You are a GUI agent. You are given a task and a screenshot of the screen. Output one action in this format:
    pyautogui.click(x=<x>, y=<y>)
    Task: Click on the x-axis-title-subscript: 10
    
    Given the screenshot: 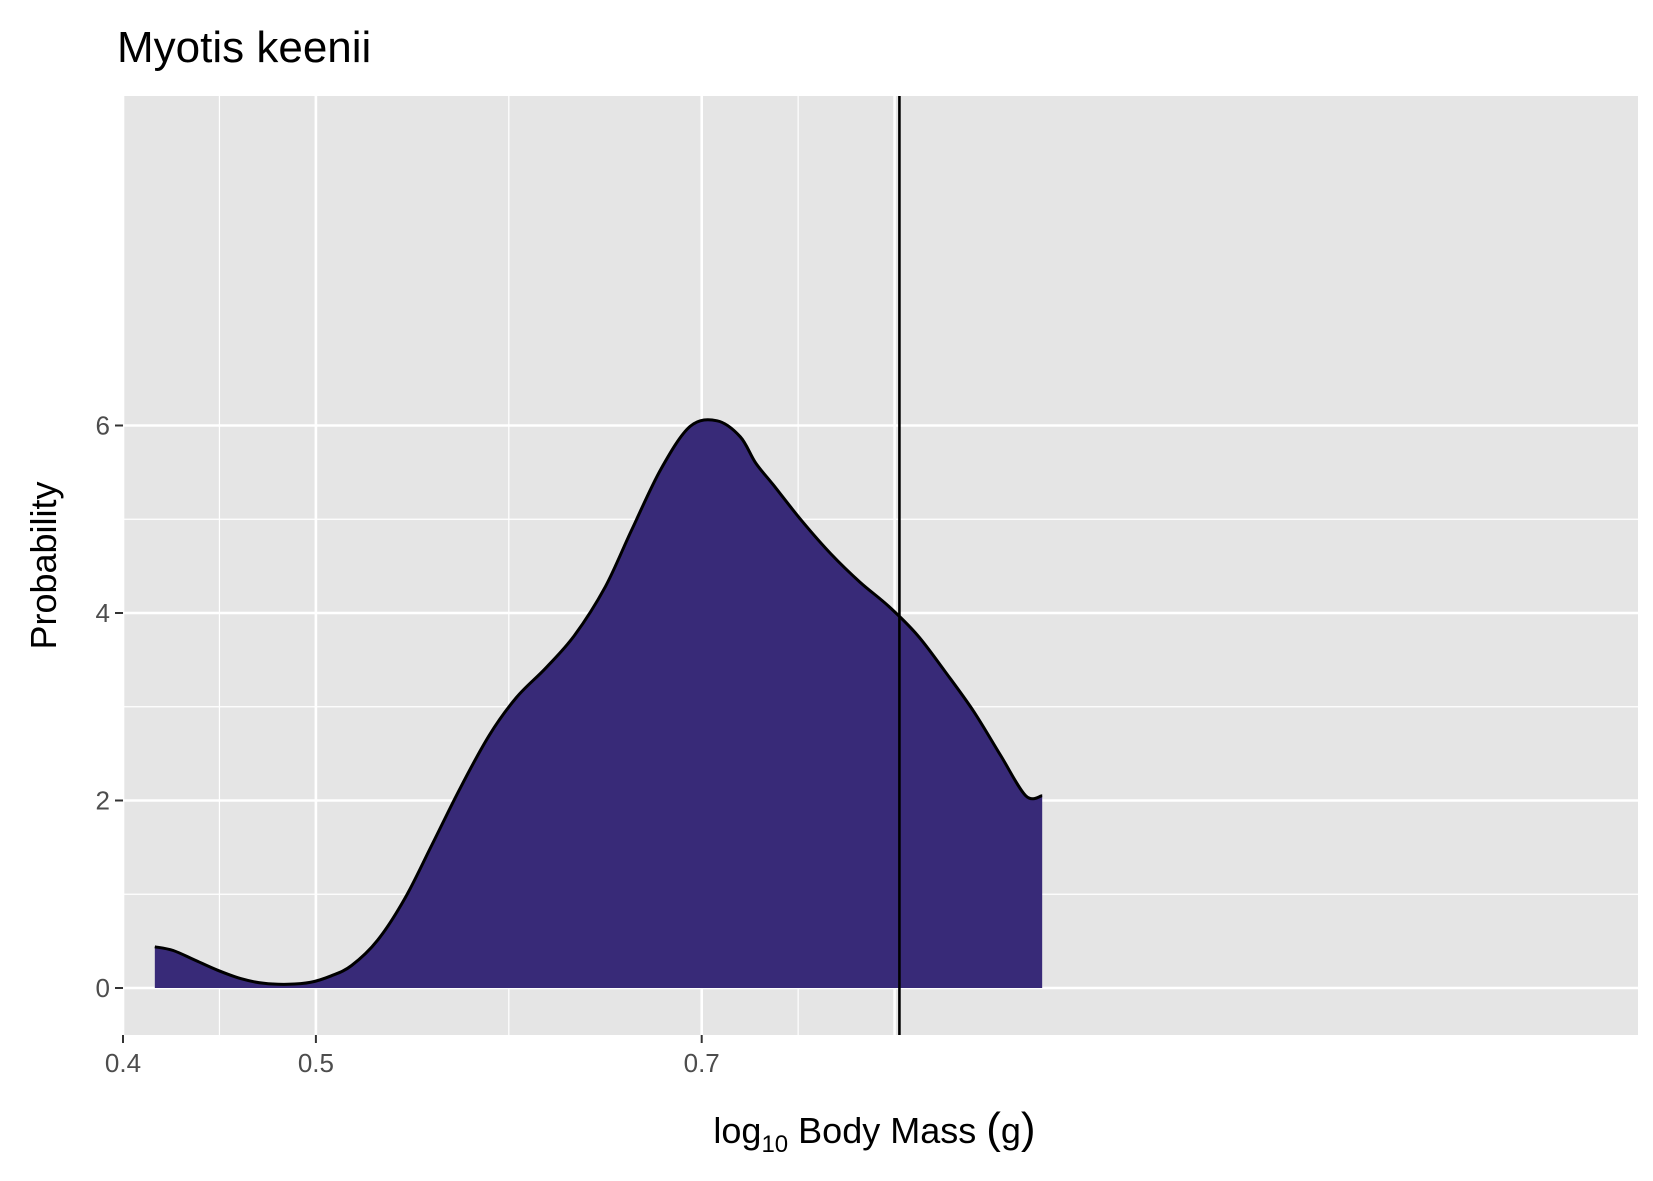 What is the action you would take?
    pyautogui.click(x=774, y=1144)
    